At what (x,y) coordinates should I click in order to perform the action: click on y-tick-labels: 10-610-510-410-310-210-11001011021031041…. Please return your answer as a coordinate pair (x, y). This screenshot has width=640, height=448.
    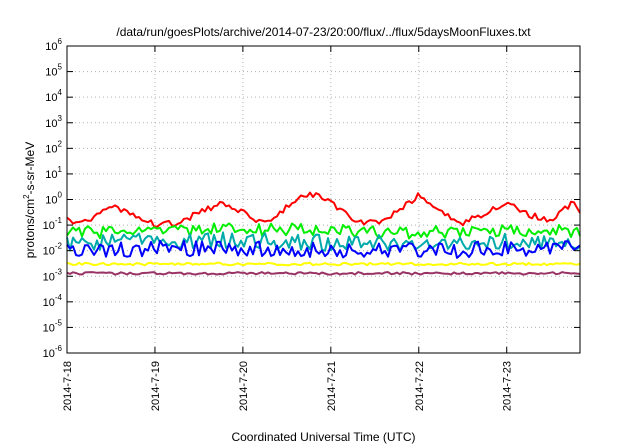
    Looking at the image, I should click on (53, 198).